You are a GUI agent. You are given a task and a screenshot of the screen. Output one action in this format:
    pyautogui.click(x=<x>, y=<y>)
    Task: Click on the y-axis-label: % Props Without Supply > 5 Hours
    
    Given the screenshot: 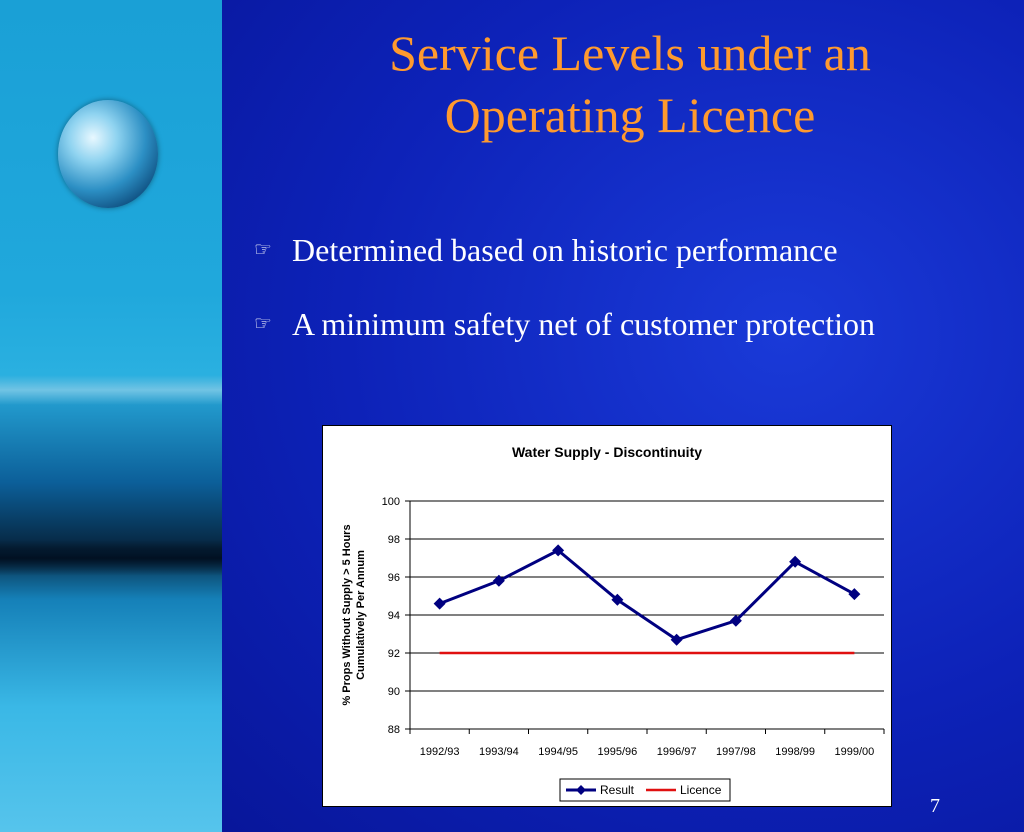 What is the action you would take?
    pyautogui.click(x=347, y=614)
    